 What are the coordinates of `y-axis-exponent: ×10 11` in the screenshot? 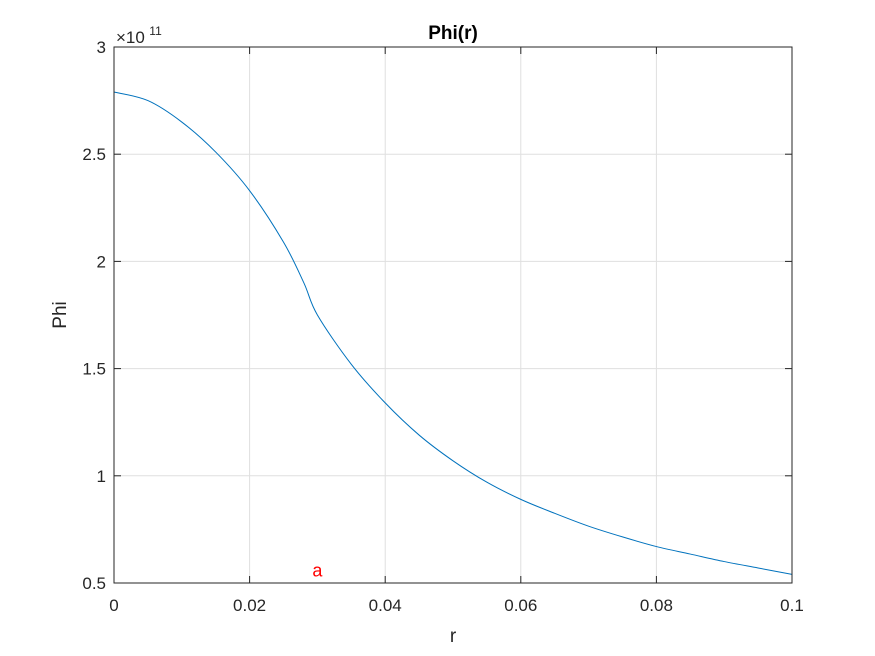 It's located at (139, 35).